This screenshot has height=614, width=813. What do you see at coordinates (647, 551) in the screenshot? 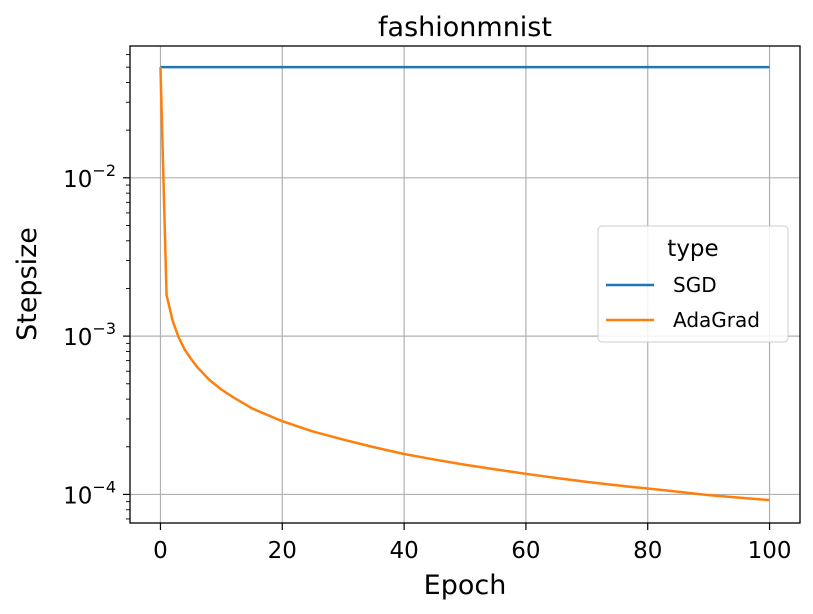
I see `x-tick-label: 80` at bounding box center [647, 551].